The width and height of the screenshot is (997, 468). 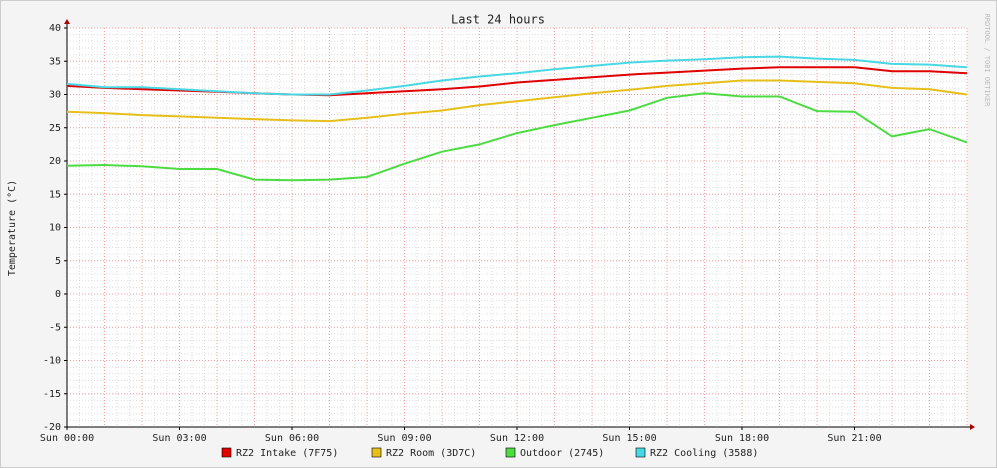 What do you see at coordinates (742, 438) in the screenshot?
I see `x-tick-label: Sun 18:00` at bounding box center [742, 438].